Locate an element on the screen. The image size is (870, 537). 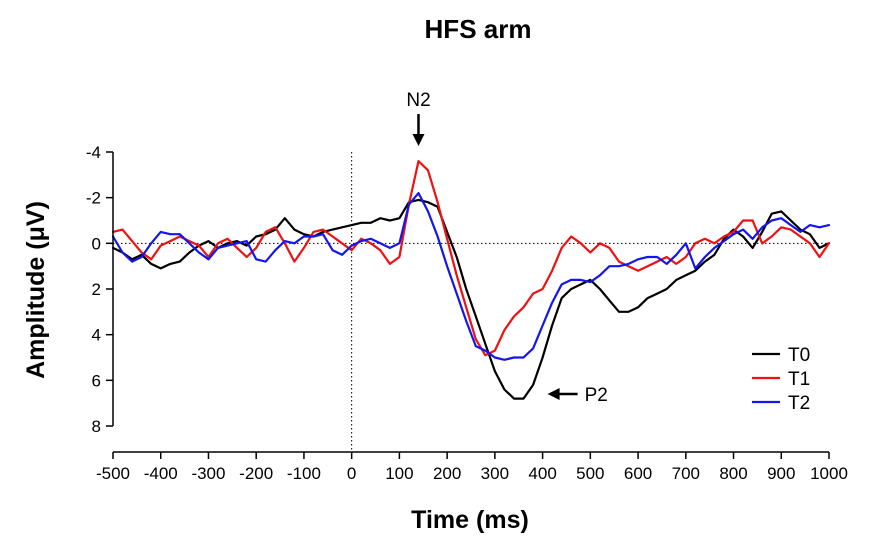
y-tick-label: 0 is located at coordinates (96, 243).